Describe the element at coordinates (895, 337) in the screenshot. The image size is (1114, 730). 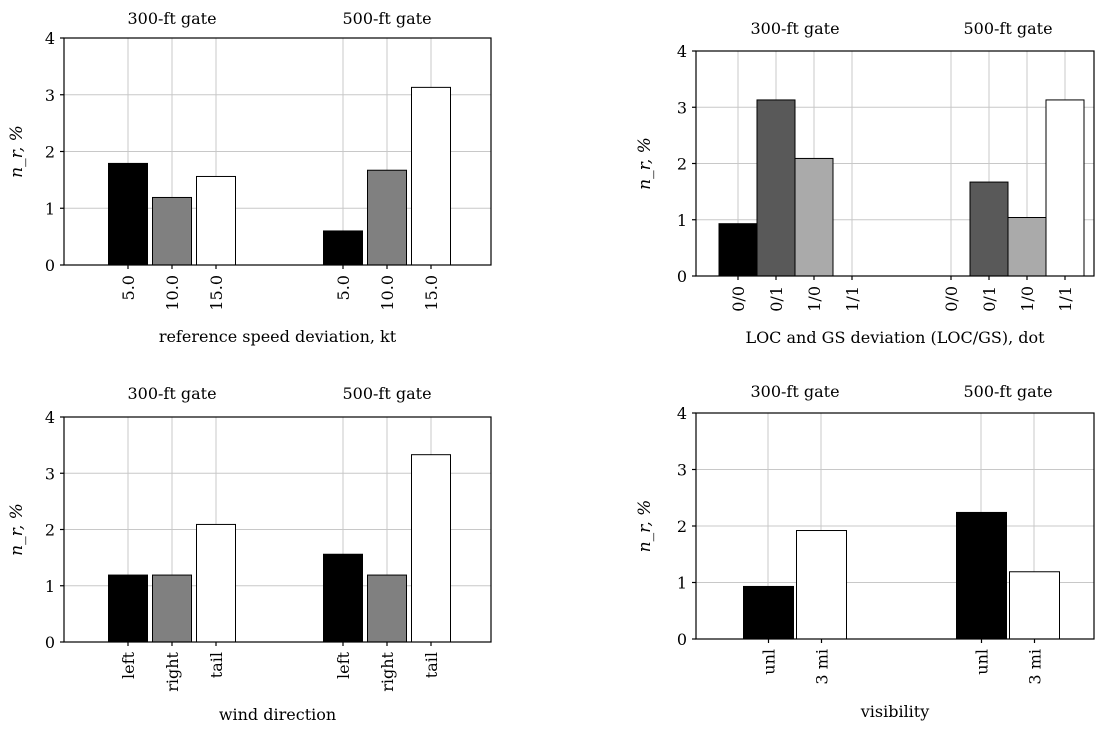
I see `x-axis-label: LOC and GS deviation (LOC/GS), dot` at that location.